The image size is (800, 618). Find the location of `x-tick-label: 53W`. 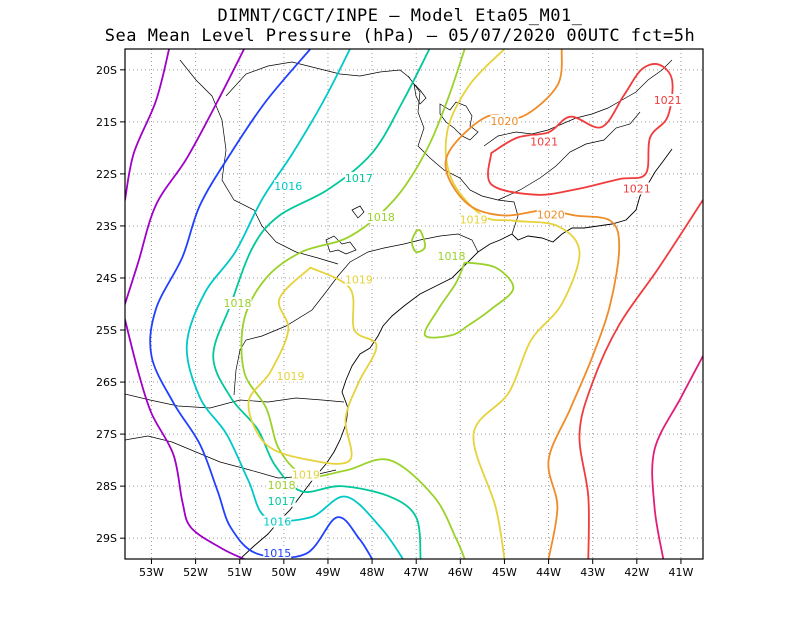

x-tick-label: 53W is located at coordinates (151, 572).